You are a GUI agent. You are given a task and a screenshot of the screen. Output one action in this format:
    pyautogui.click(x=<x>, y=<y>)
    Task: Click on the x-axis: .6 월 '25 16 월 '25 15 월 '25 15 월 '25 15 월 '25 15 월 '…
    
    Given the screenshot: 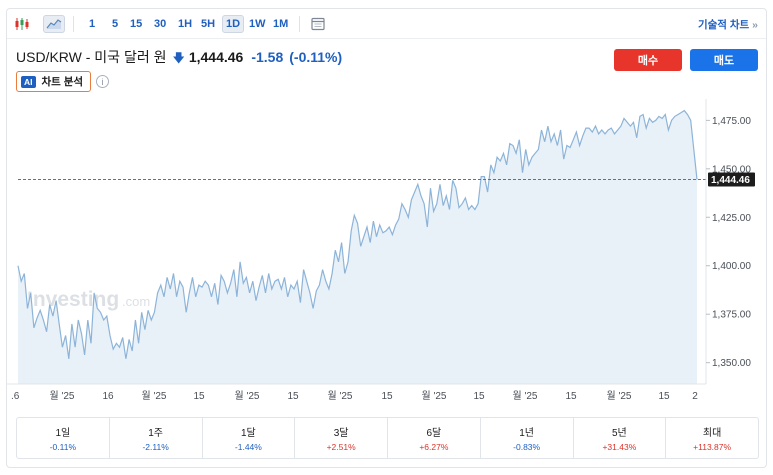 What is the action you would take?
    pyautogui.click(x=356, y=392)
    